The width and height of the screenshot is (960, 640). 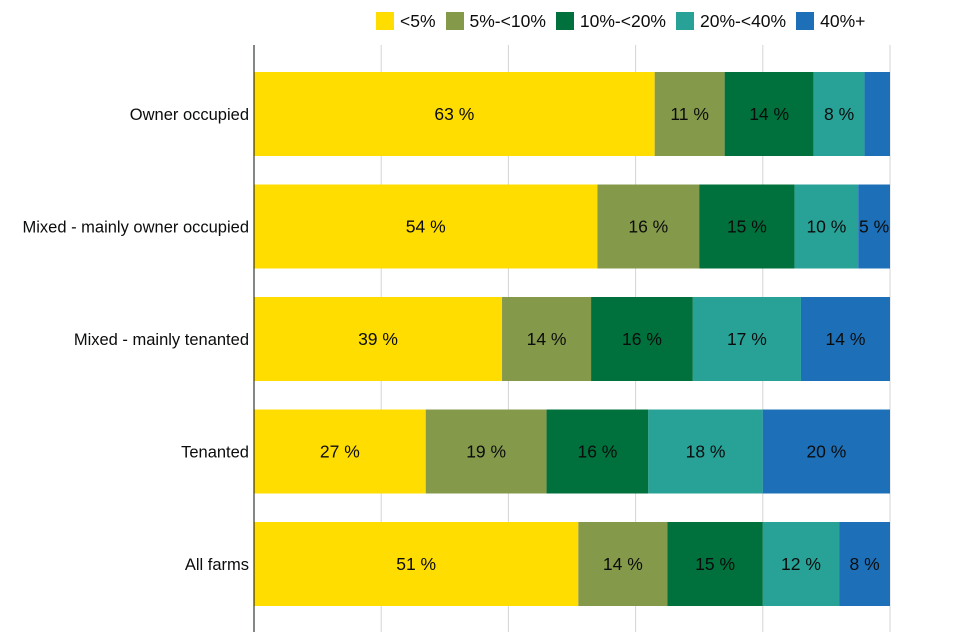 I want to click on data-label: 19 %, so click(x=486, y=452).